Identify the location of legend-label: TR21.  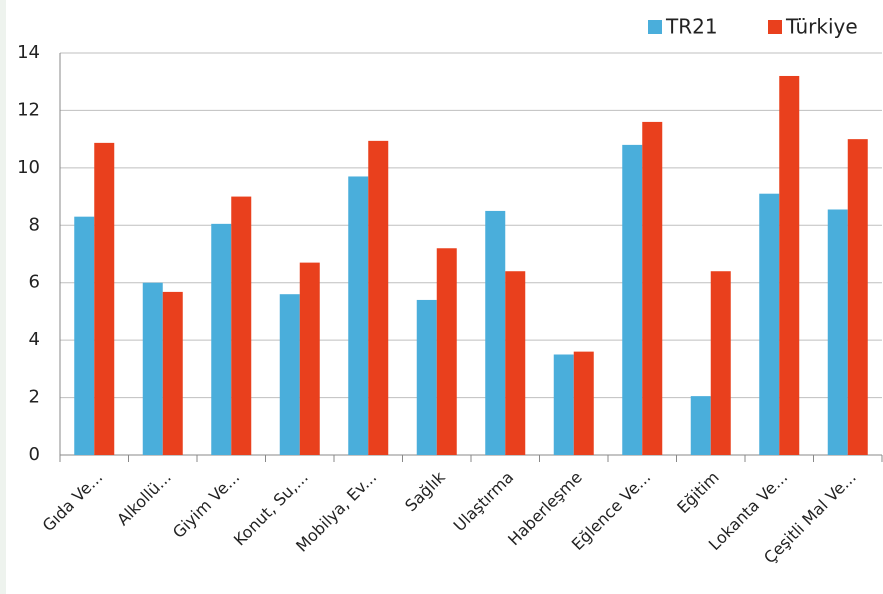
(691, 27).